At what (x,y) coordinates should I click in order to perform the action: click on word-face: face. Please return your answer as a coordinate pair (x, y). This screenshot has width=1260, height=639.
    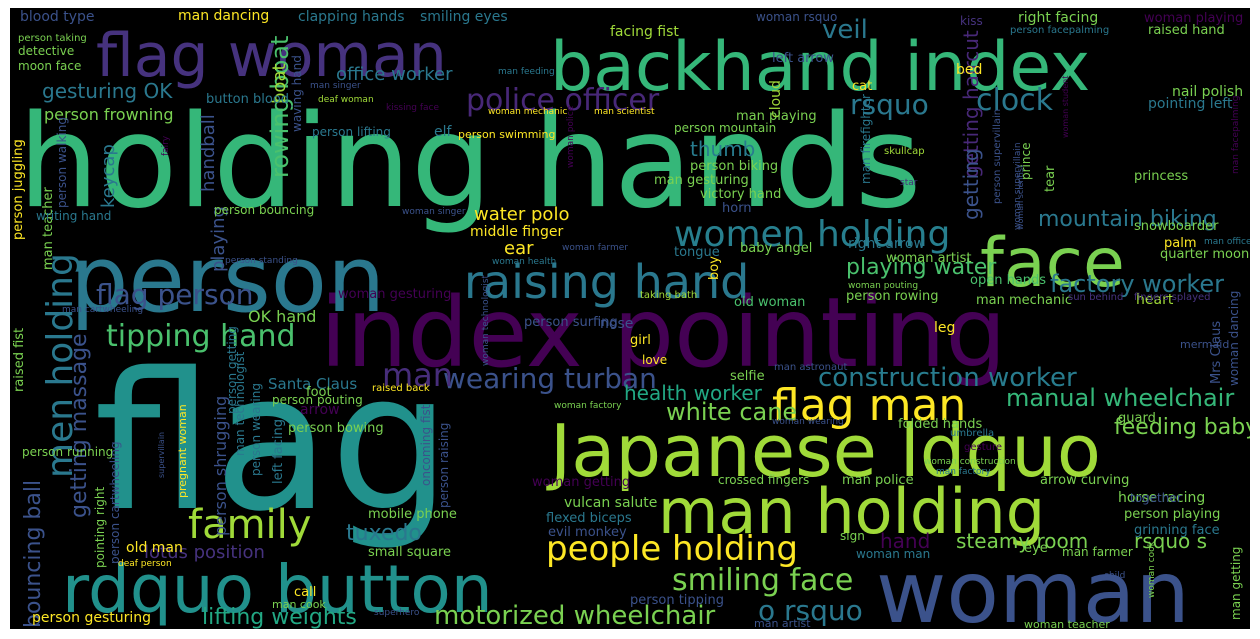
    Looking at the image, I should click on (1052, 263).